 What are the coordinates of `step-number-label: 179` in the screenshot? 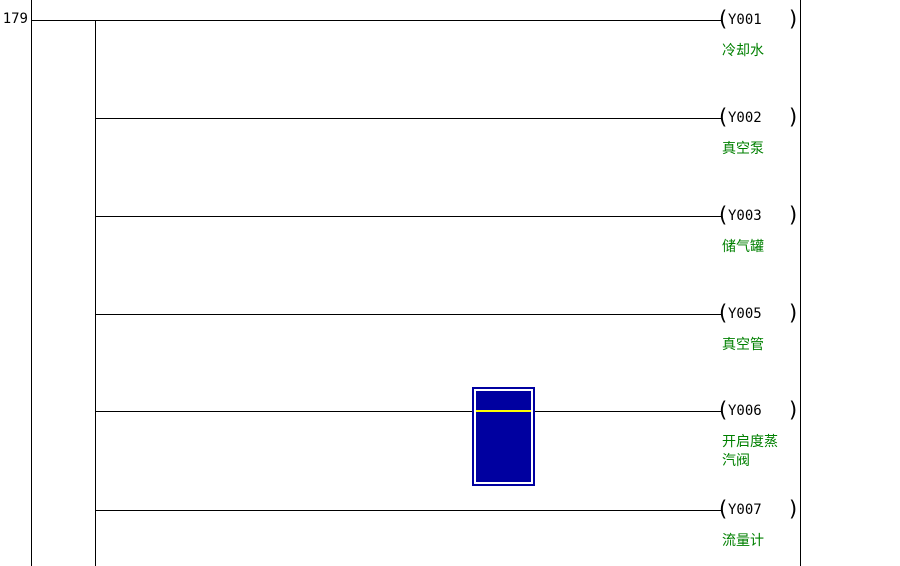 It's located at (15, 19).